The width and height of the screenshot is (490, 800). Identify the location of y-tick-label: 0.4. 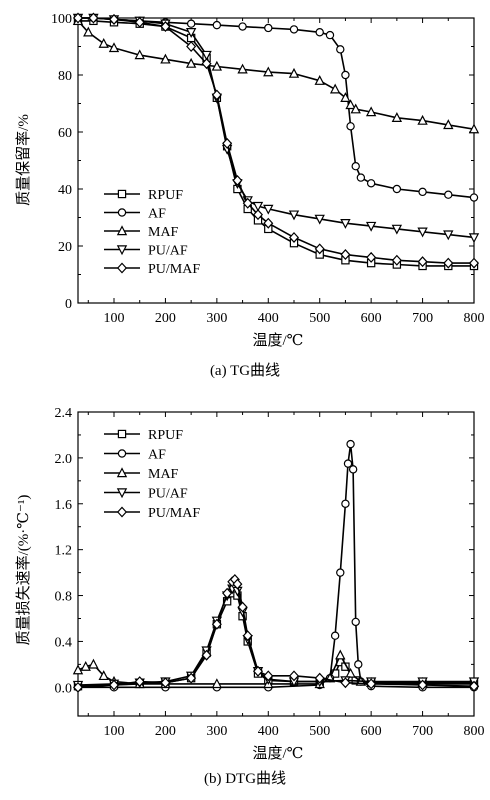
(64, 642).